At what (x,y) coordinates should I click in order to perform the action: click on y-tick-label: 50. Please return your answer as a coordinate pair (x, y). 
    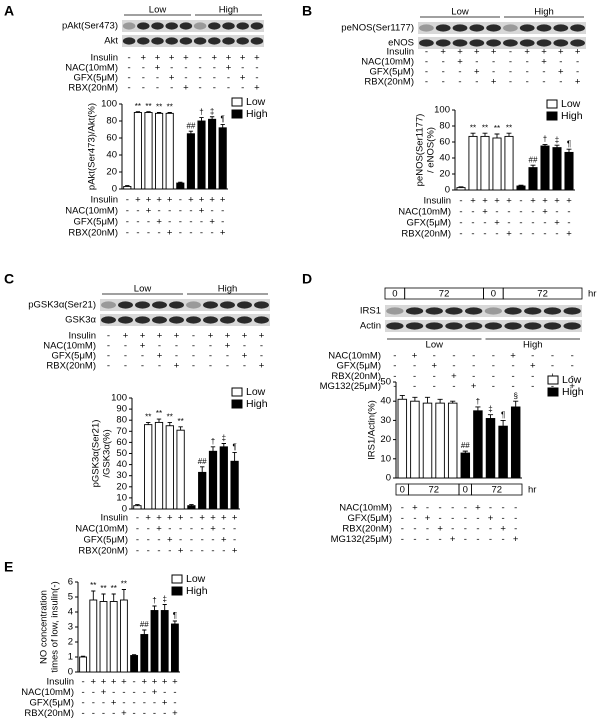
    Looking at the image, I should click on (385, 382).